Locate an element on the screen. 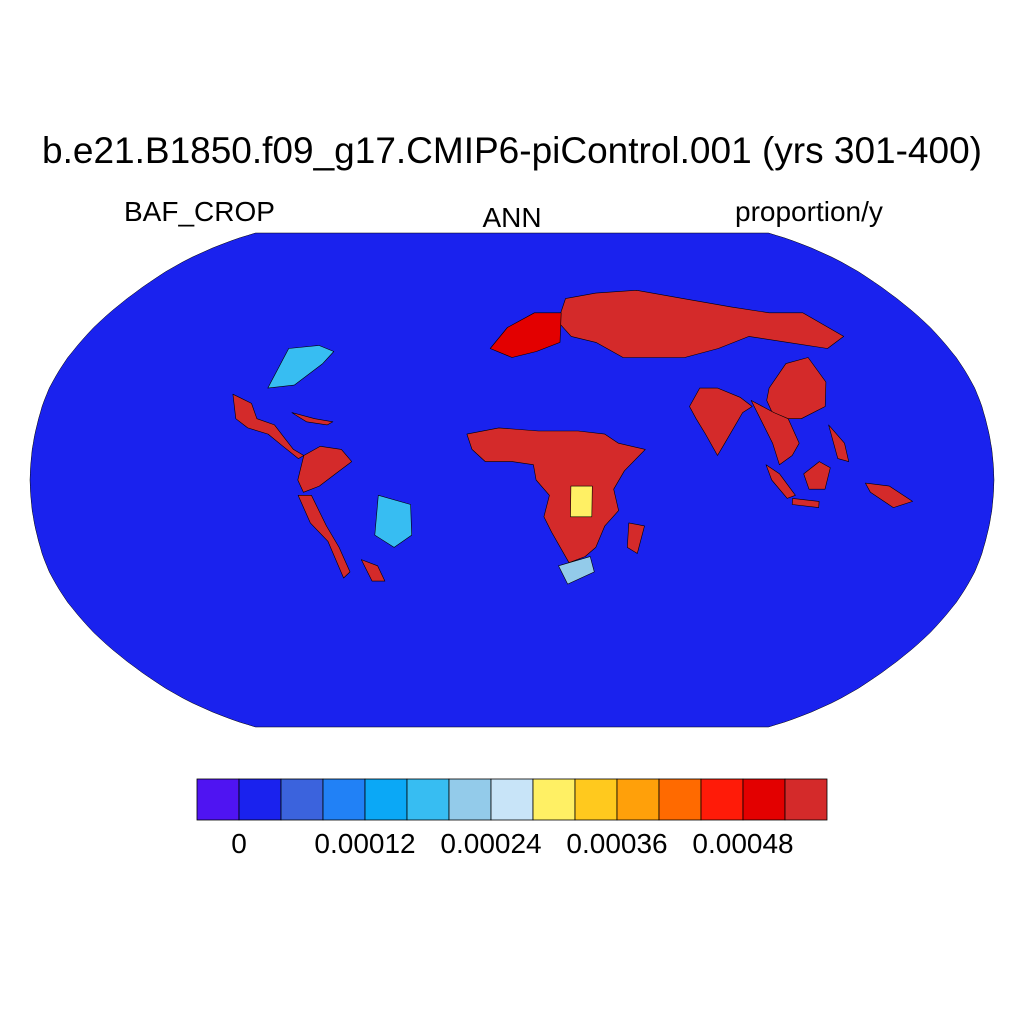 This screenshot has height=1024, width=1024. region-indochina is located at coordinates (775, 432).